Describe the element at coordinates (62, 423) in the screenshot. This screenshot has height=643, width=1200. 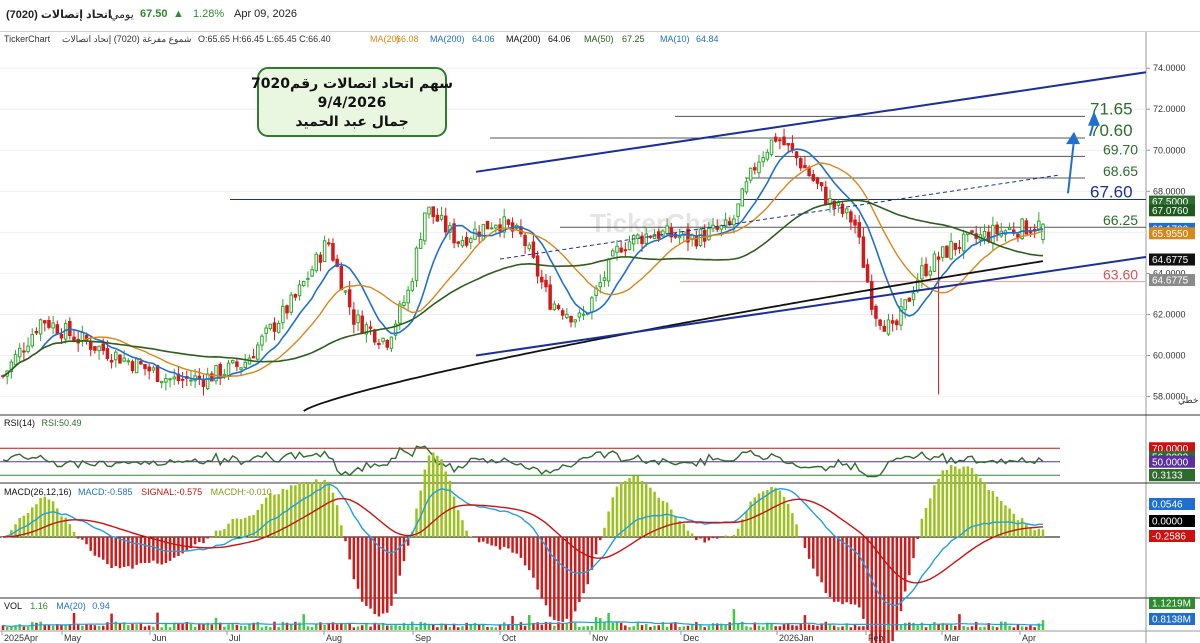
I see `rsi-value: RSI:50.49` at that location.